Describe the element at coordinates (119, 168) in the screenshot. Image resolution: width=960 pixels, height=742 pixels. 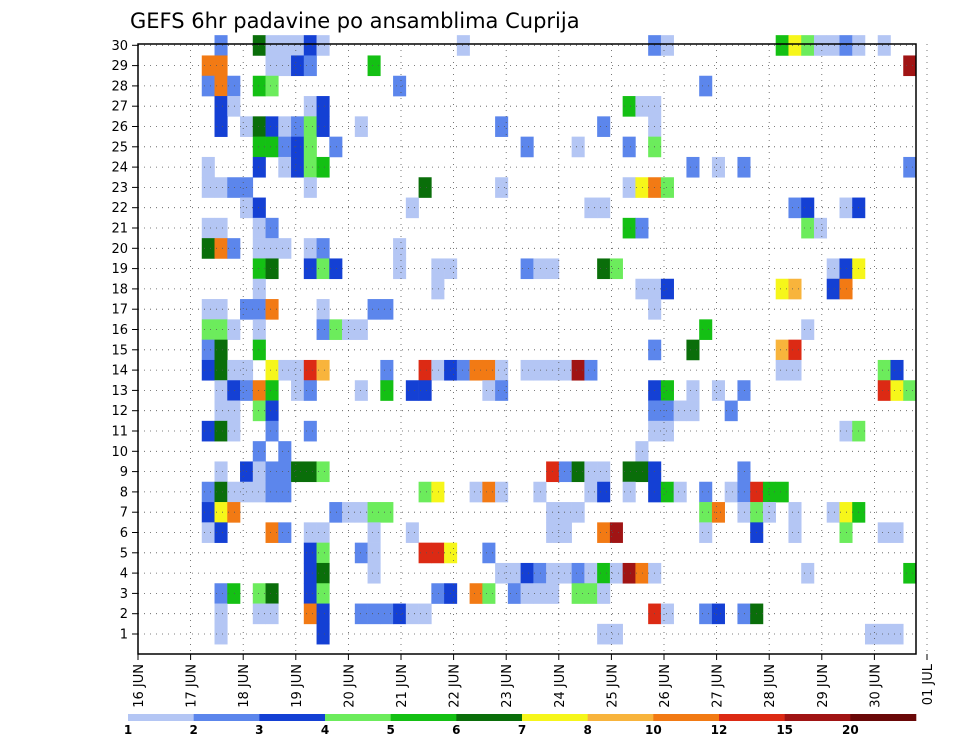
I see `y-tick-label: 24` at that location.